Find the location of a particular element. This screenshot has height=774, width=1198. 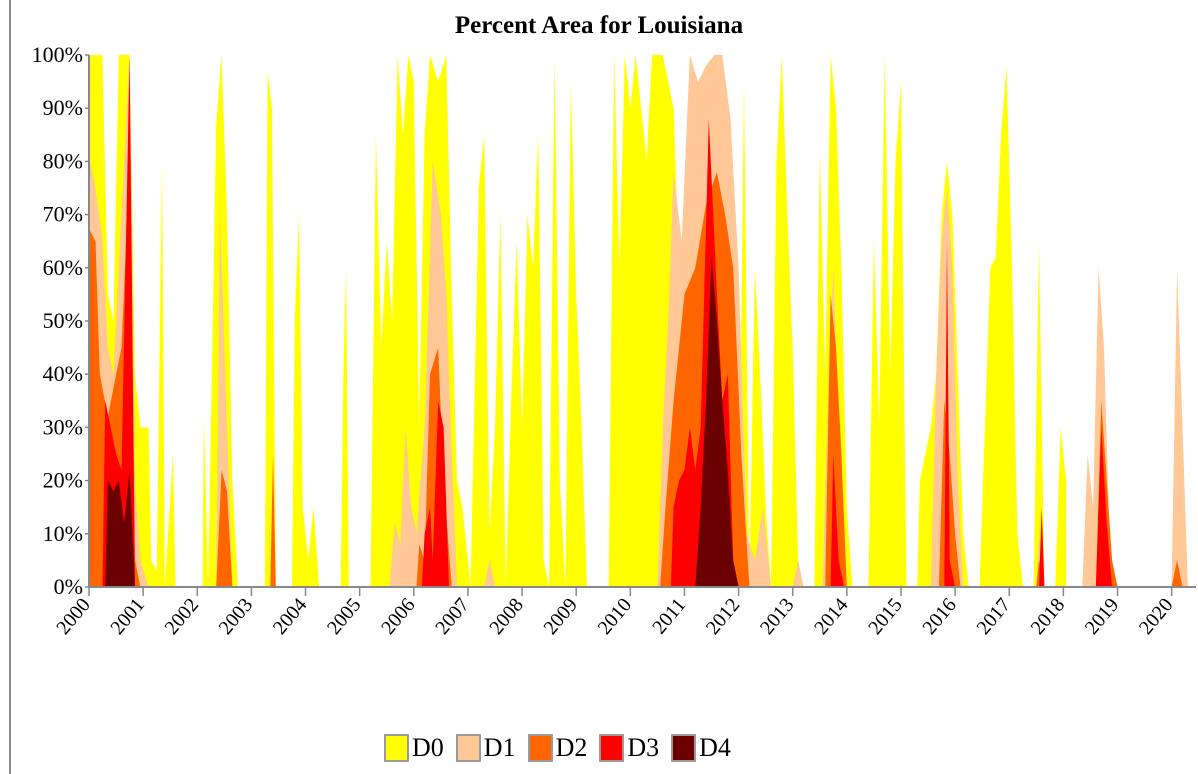

x-tick-label: 2003 is located at coordinates (236, 616).